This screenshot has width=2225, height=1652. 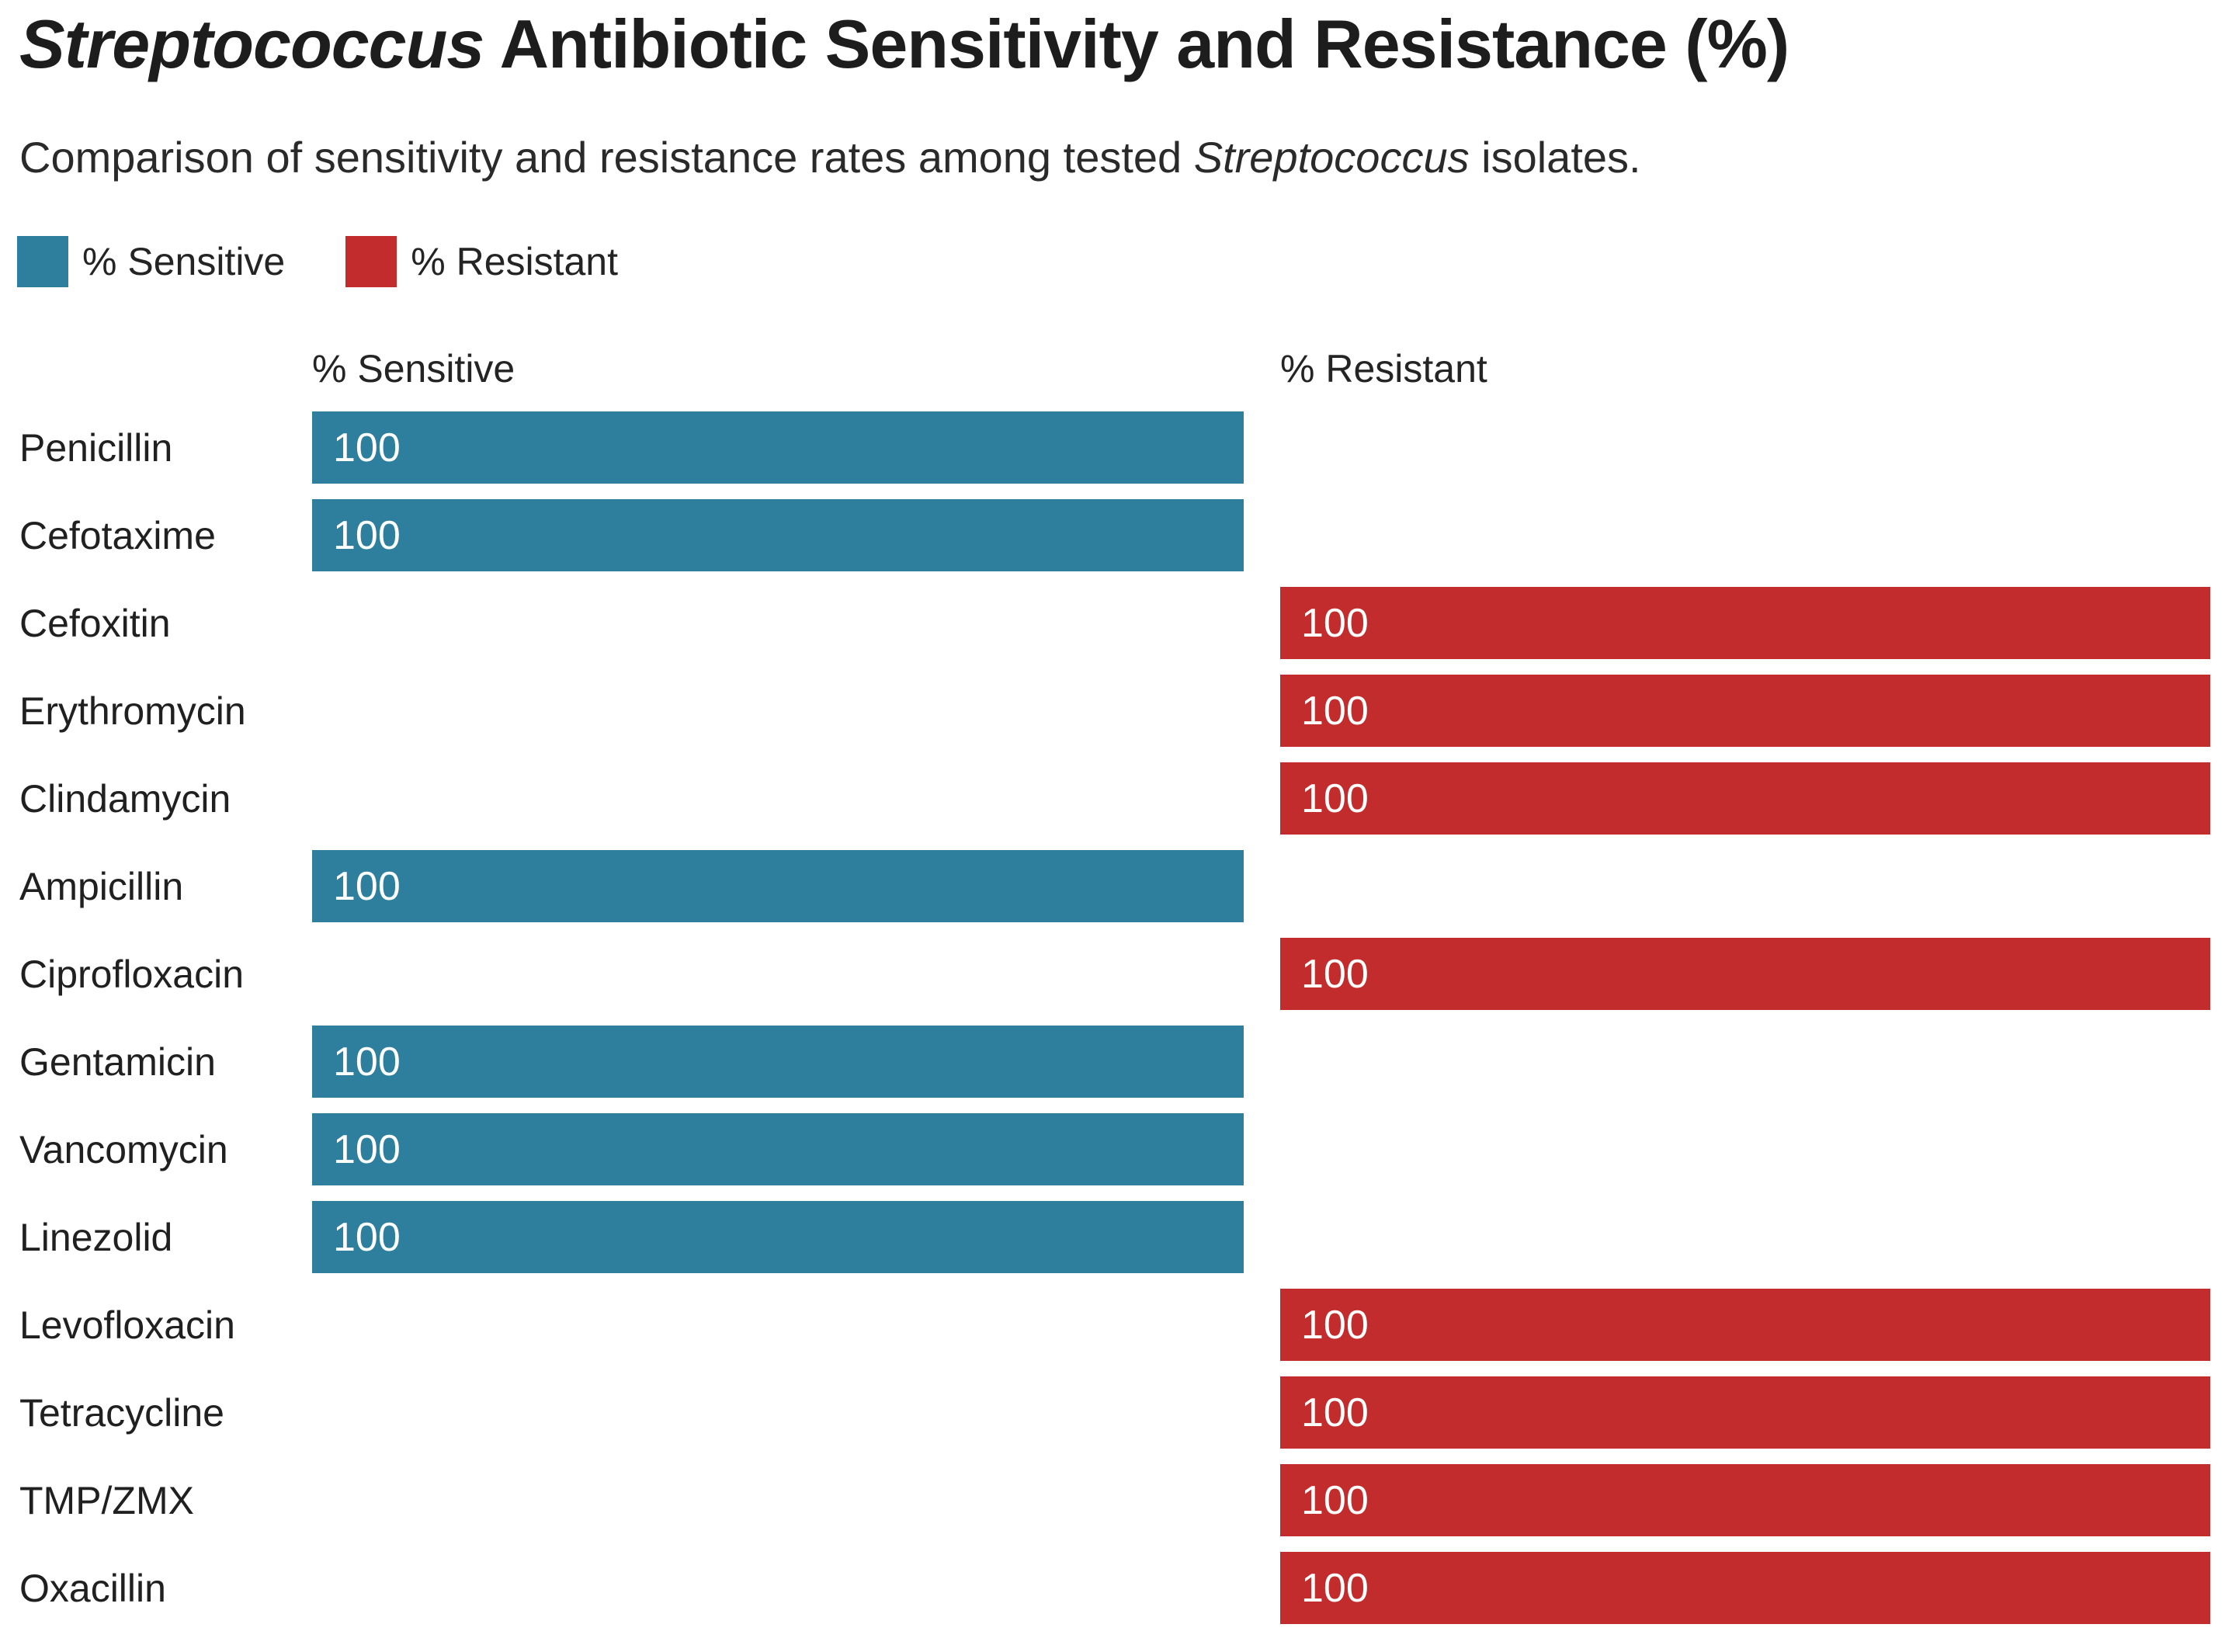 I want to click on antibiotic-label: Penicillin, so click(x=96, y=447).